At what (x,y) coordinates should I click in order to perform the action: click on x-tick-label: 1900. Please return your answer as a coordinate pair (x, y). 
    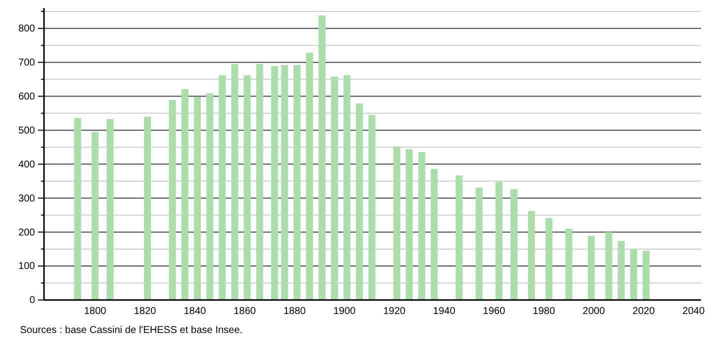
    Looking at the image, I should click on (344, 311).